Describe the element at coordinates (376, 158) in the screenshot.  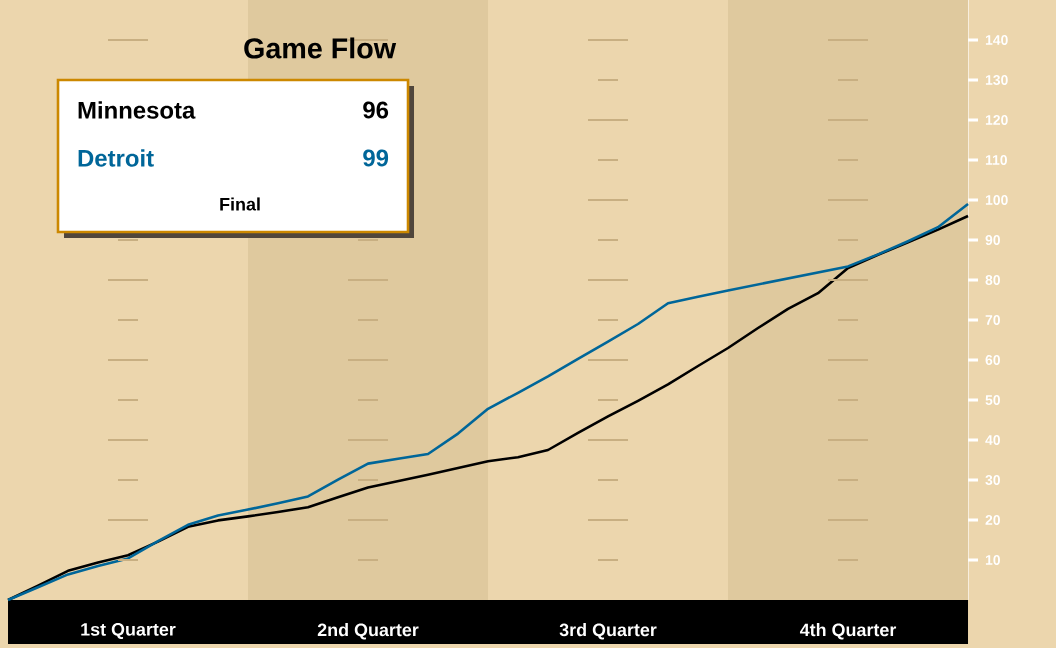
I see `annotation: 99` at that location.